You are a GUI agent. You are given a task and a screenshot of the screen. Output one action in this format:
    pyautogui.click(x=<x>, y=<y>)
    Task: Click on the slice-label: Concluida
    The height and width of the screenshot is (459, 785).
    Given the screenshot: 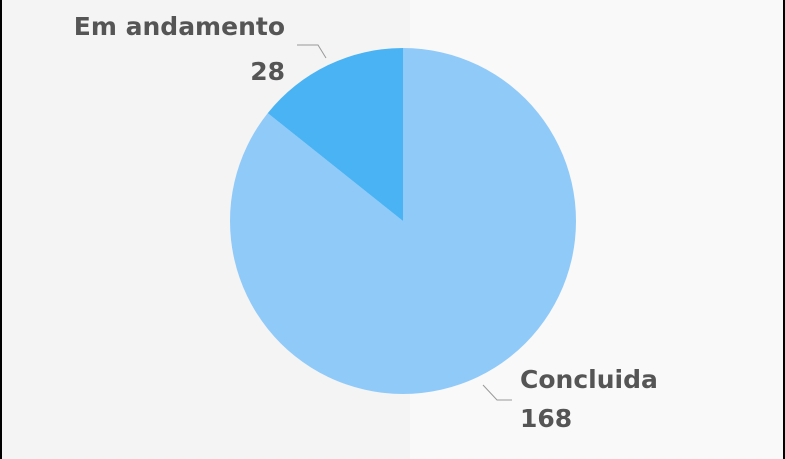 What is the action you would take?
    pyautogui.click(x=589, y=379)
    